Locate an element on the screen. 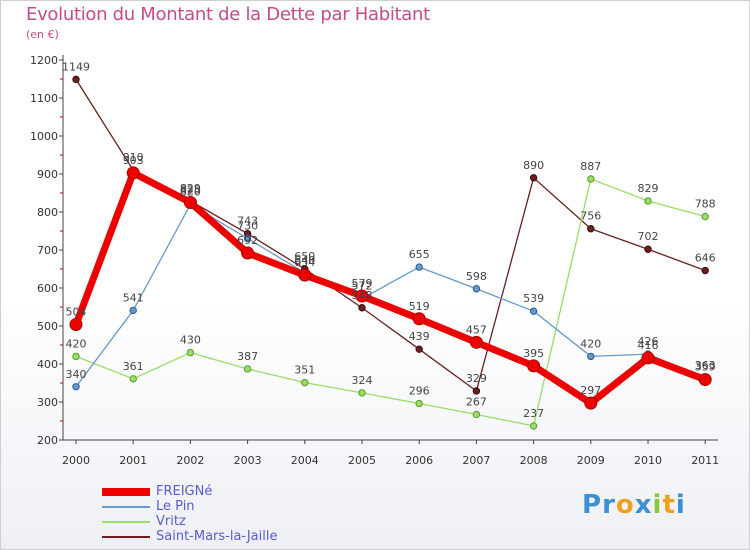  data-label: 572 is located at coordinates (362, 286).